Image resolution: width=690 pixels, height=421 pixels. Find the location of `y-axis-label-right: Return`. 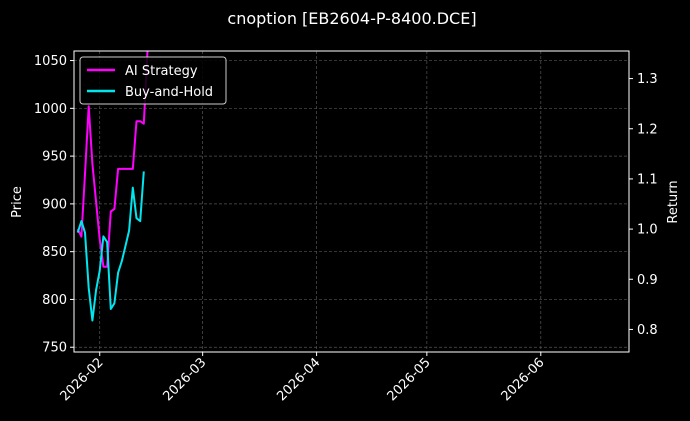

y-axis-label-right: Return is located at coordinates (673, 201).